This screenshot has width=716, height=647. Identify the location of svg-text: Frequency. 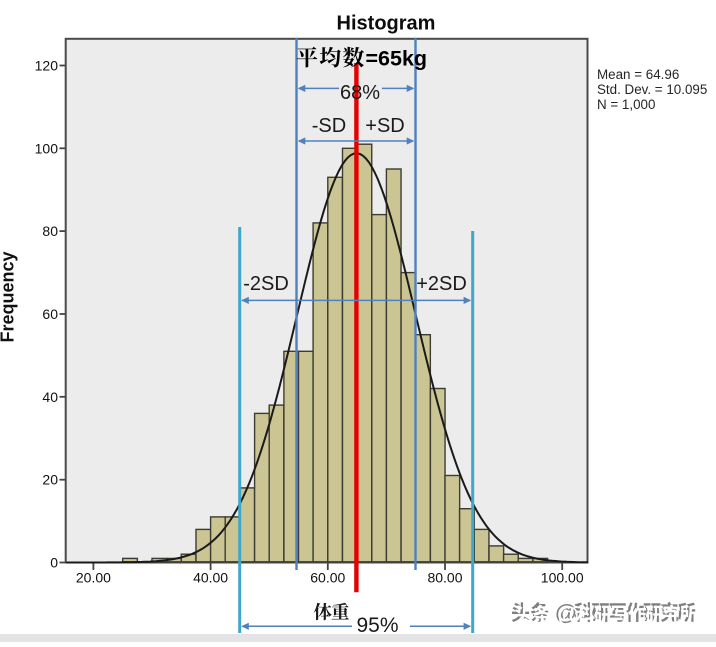
(9, 296).